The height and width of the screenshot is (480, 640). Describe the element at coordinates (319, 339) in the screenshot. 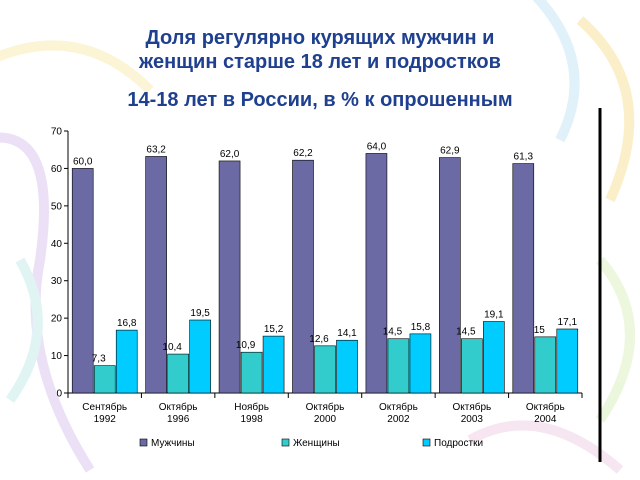

I see `data-label: 12,6` at that location.